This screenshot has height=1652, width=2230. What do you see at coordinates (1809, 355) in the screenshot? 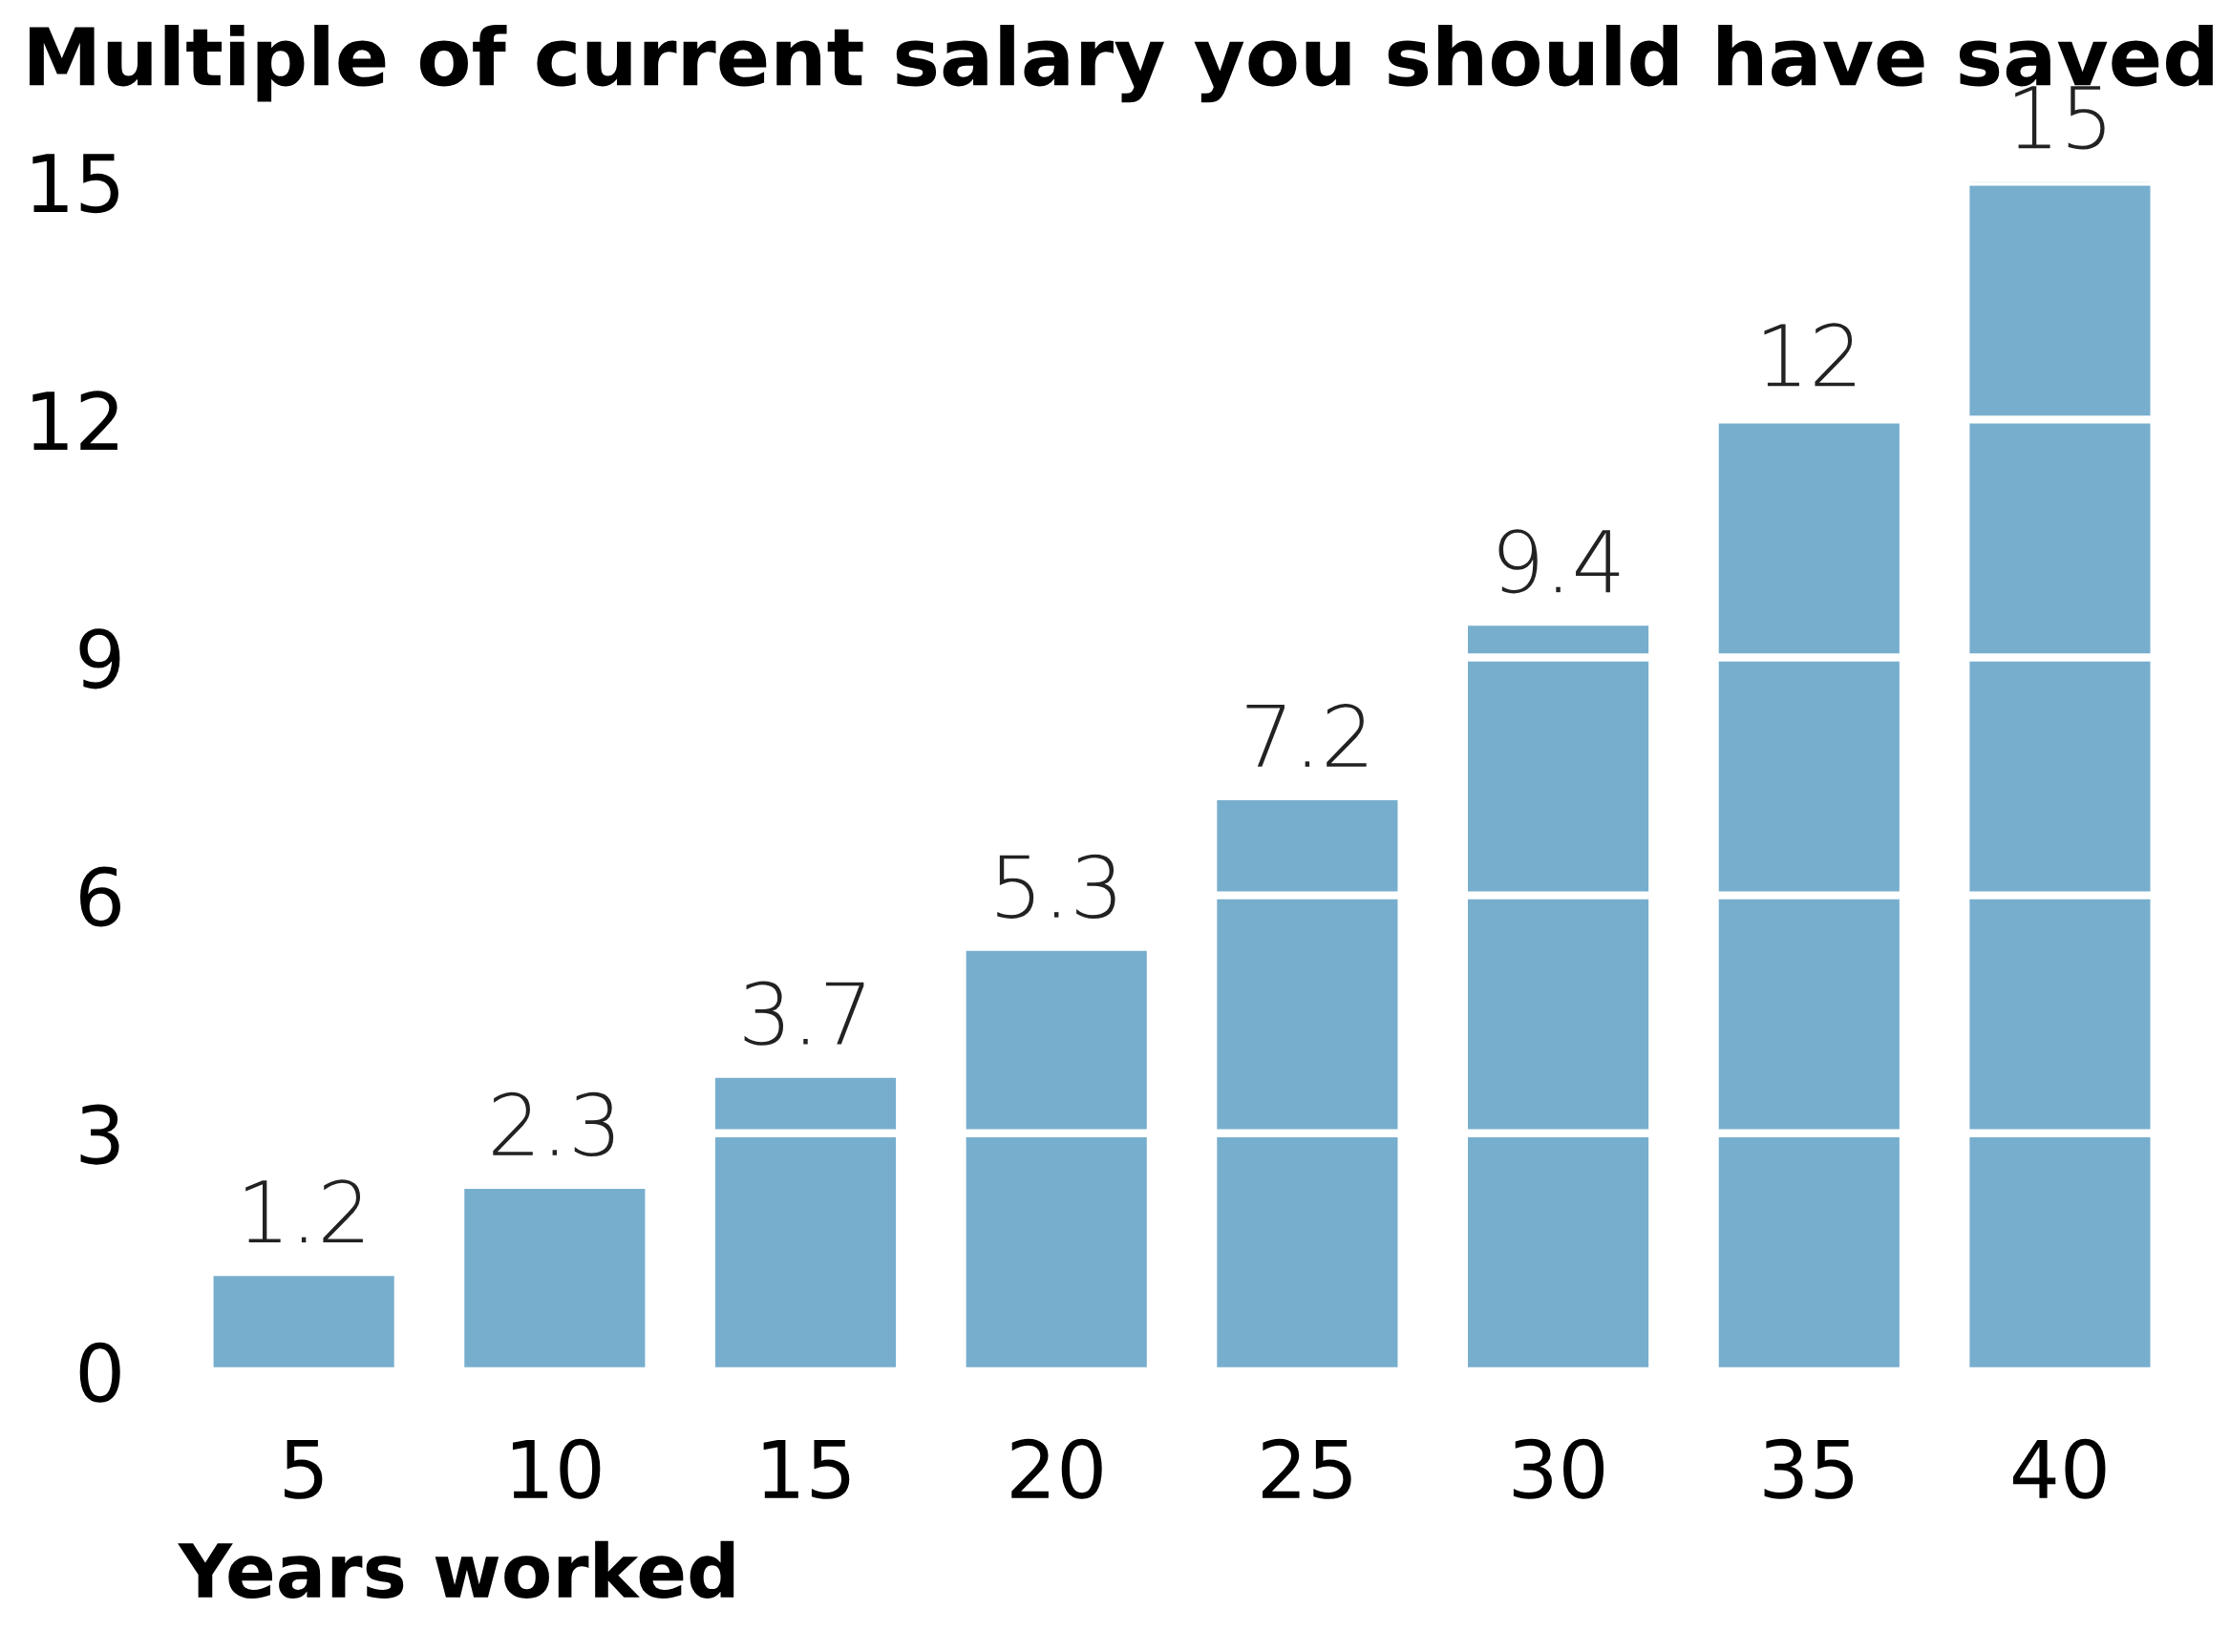
I see `data-label: 12` at bounding box center [1809, 355].